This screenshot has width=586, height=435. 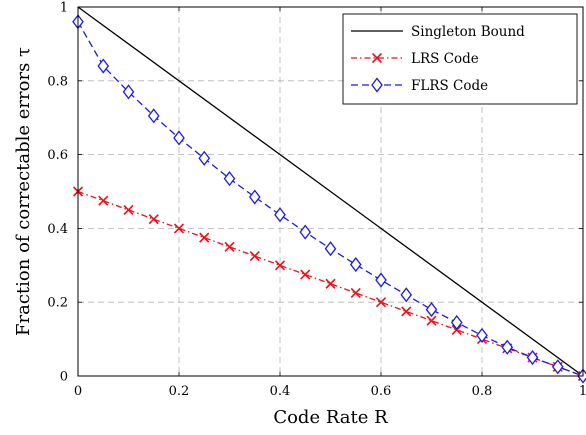 What do you see at coordinates (179, 391) in the screenshot?
I see `x-tick-label: 0.2` at bounding box center [179, 391].